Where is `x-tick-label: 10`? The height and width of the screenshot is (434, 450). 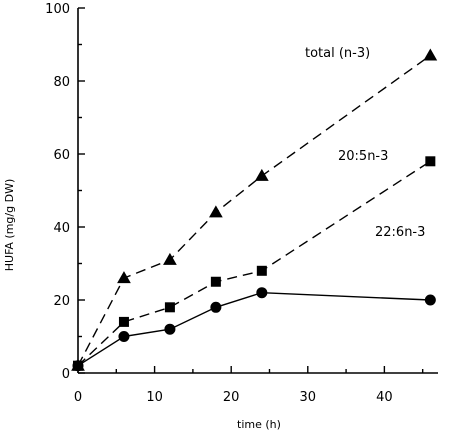 x-tick-label: 10 is located at coordinates (154, 397).